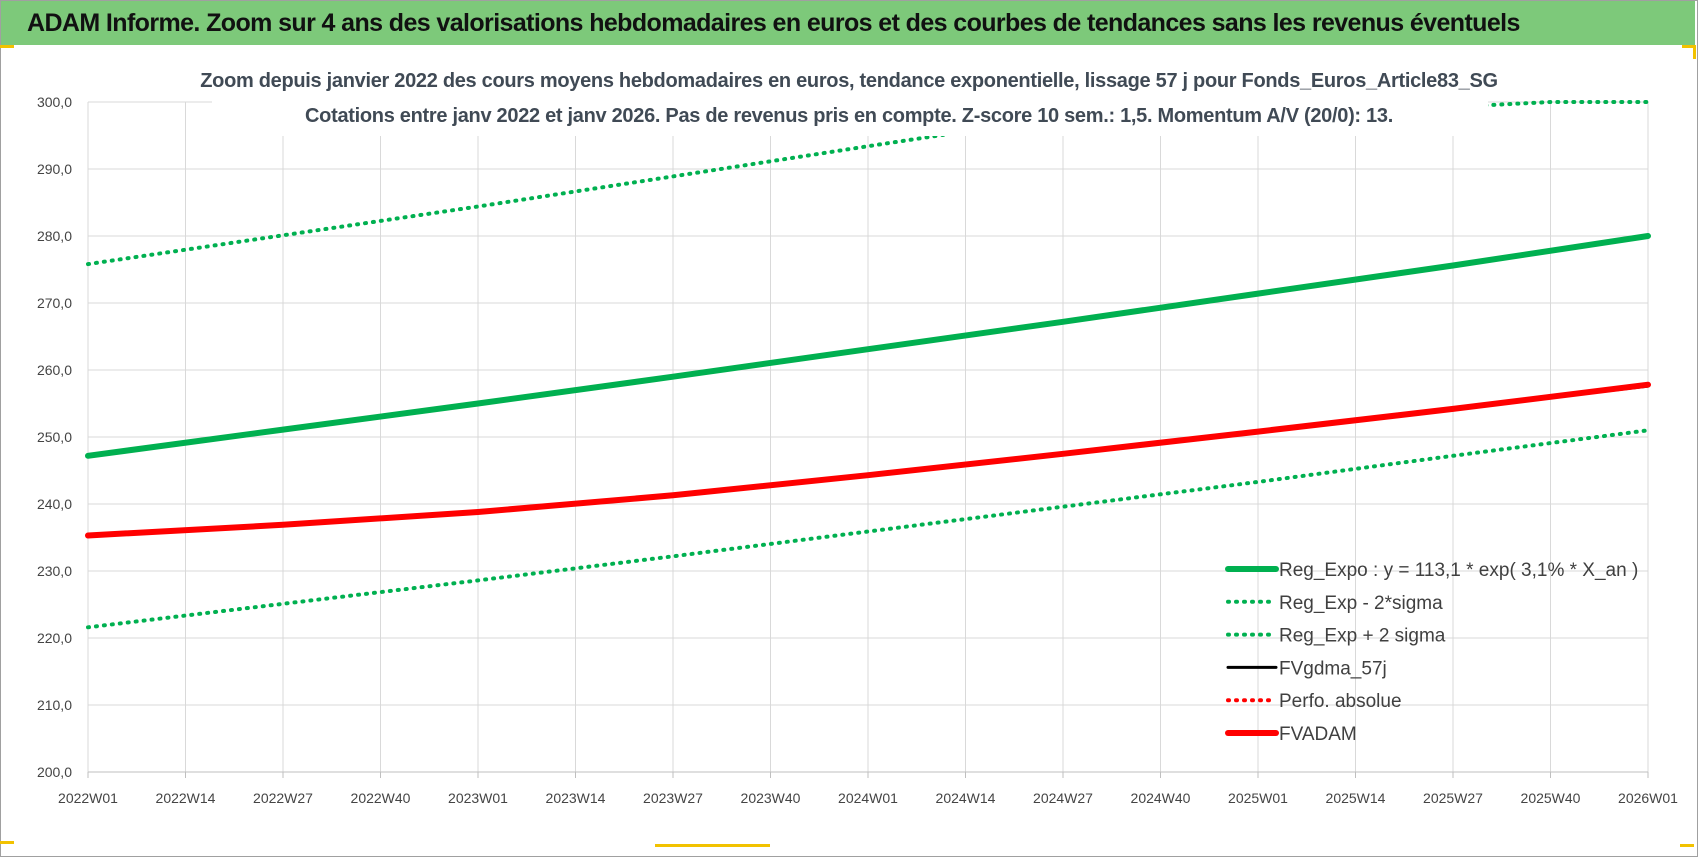 Image resolution: width=1698 pixels, height=857 pixels. What do you see at coordinates (1361, 603) in the screenshot?
I see `legend-label-2: Reg_Exp - 2*sigma` at bounding box center [1361, 603].